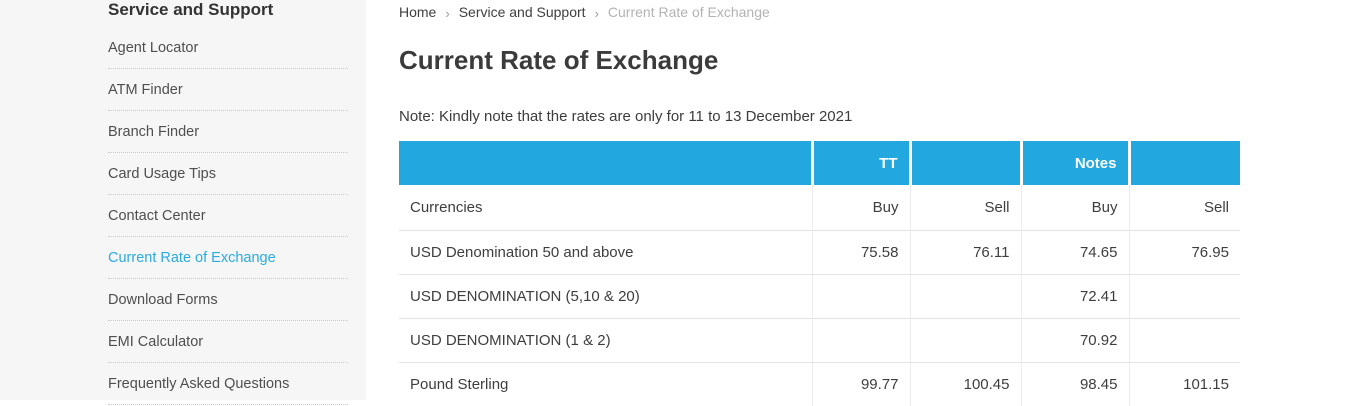 This screenshot has height=406, width=1366. What do you see at coordinates (1184, 207) in the screenshot?
I see `table-subheader-cell-sell-4: Sell` at bounding box center [1184, 207].